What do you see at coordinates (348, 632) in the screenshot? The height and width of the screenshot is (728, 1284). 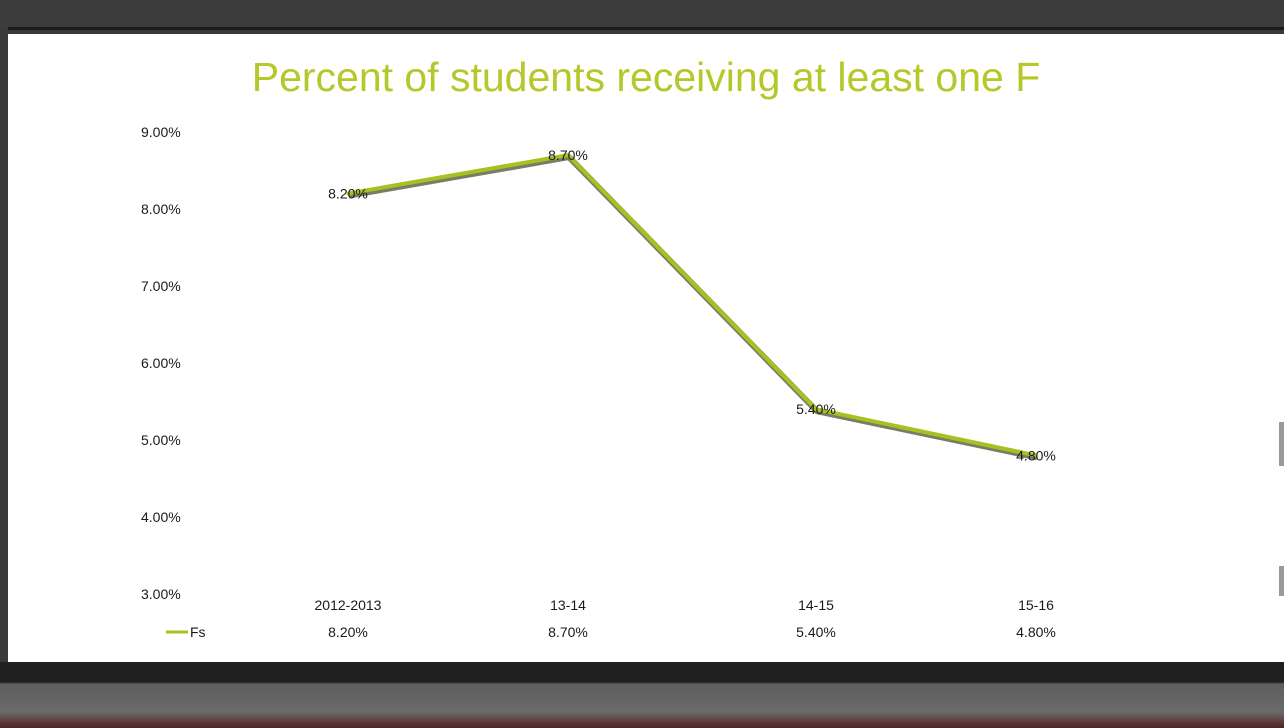 I see `table-value: 8.20%` at bounding box center [348, 632].